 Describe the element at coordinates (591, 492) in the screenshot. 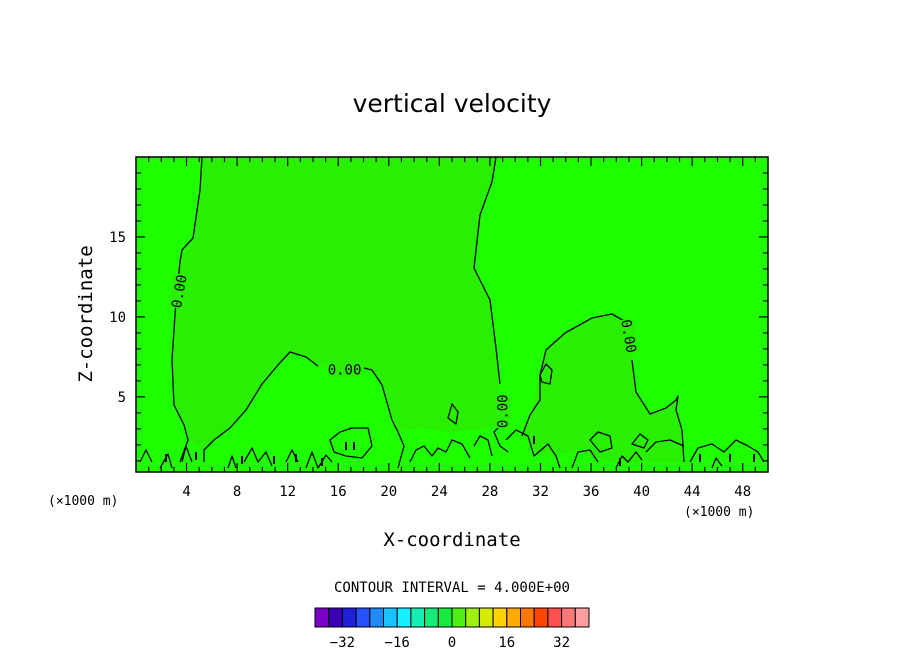

I see `x-tick-label: 36` at that location.